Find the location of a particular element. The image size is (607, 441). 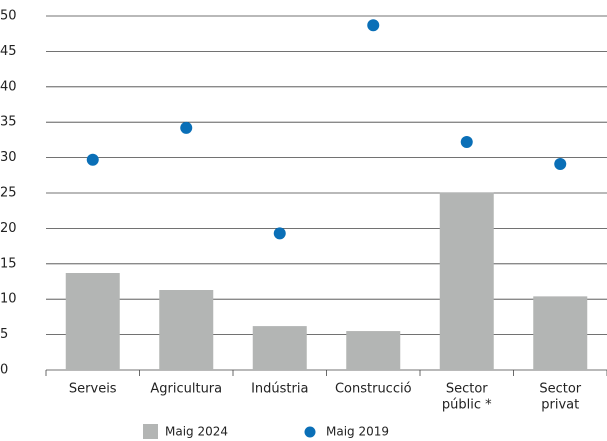

y-tick-label: 15 is located at coordinates (8, 263).